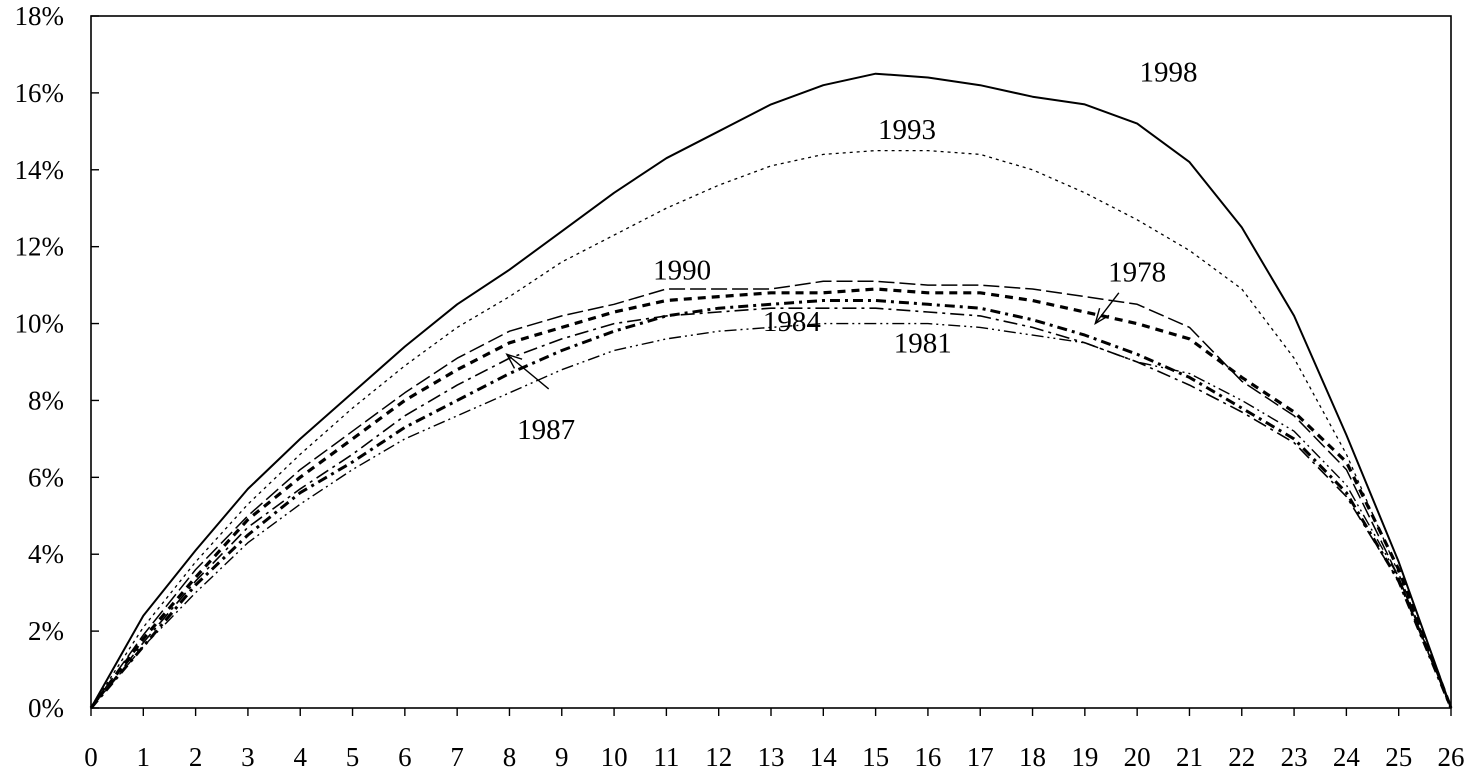 This screenshot has height=780, width=1478. I want to click on label-1987-arrow-head, so click(514, 361).